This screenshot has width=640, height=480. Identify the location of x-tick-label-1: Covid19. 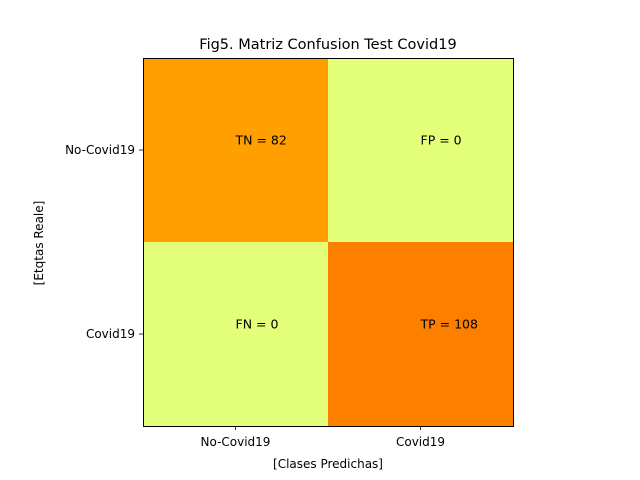
(420, 442).